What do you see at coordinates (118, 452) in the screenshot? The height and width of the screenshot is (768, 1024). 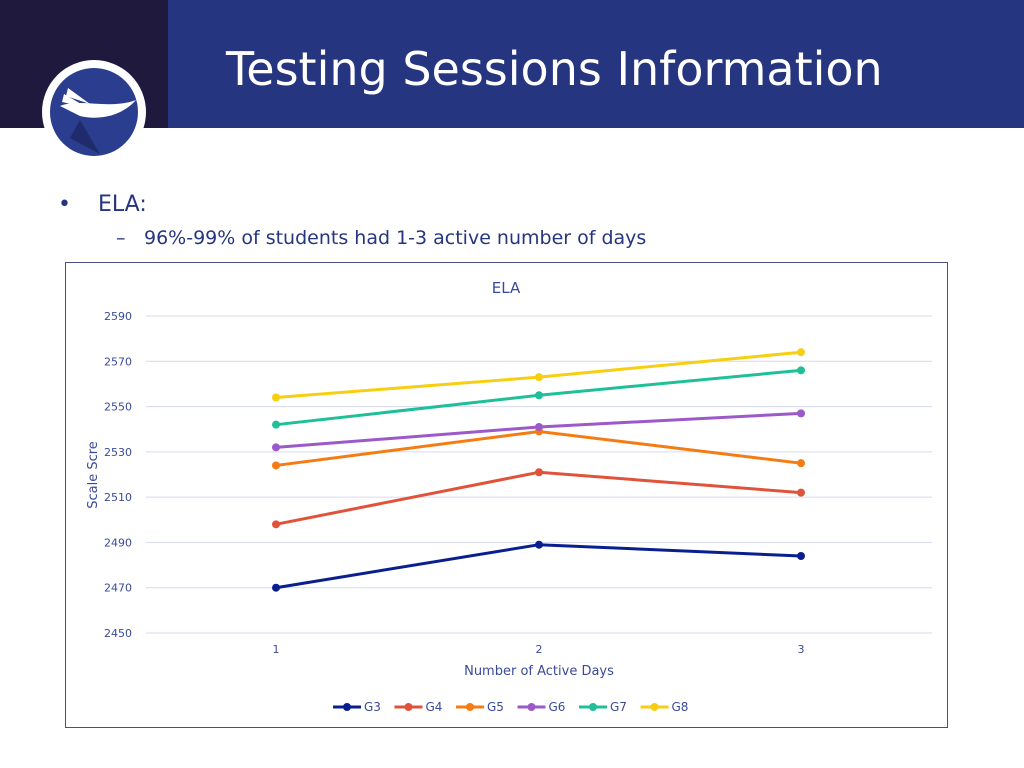 I see `y-tick-label: 2530` at bounding box center [118, 452].